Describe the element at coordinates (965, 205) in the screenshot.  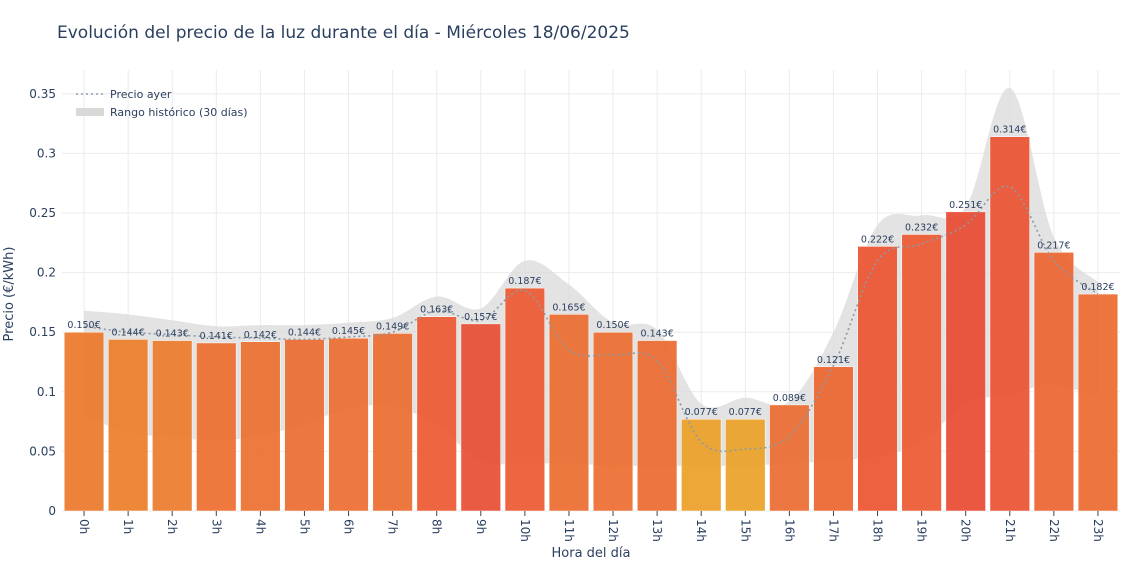
I see `bar-value-label: 0.251€` at that location.